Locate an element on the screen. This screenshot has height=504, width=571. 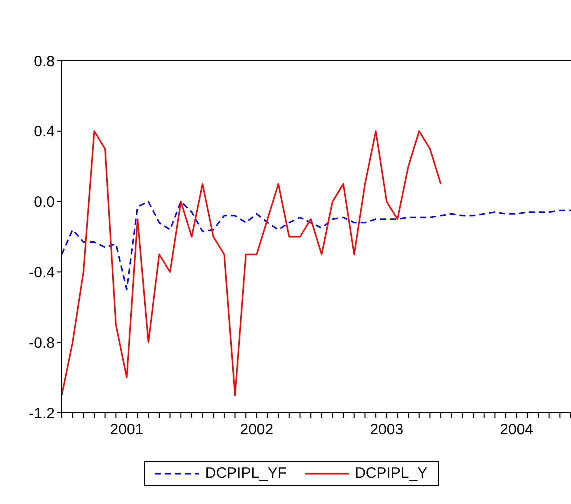
y-tick-label: 0.8 is located at coordinates (44, 61).